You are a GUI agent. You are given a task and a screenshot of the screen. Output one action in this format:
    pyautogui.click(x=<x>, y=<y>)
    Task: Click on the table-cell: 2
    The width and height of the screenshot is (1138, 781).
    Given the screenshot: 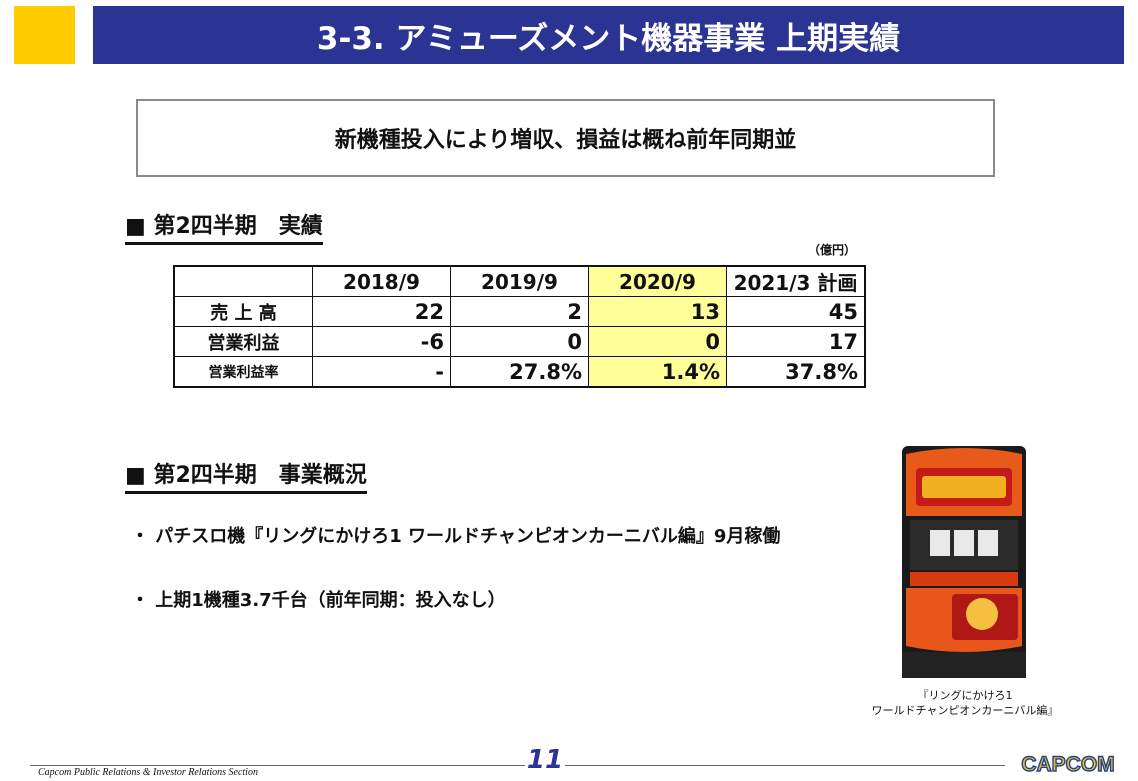 What is the action you would take?
    pyautogui.click(x=519, y=311)
    